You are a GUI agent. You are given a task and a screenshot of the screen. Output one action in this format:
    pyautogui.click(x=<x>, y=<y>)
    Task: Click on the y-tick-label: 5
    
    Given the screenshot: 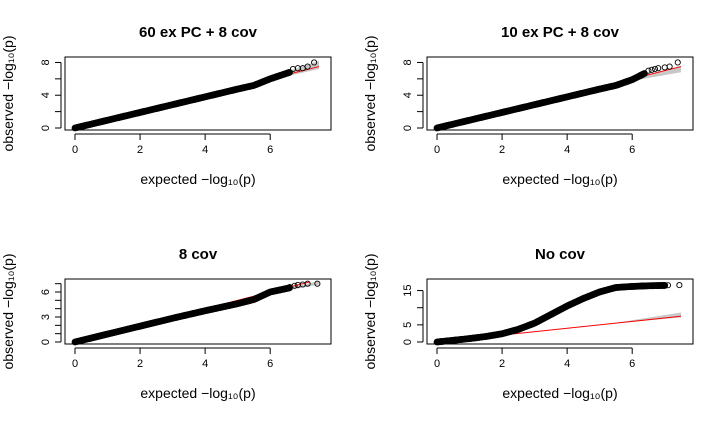 What is the action you would take?
    pyautogui.click(x=408, y=325)
    